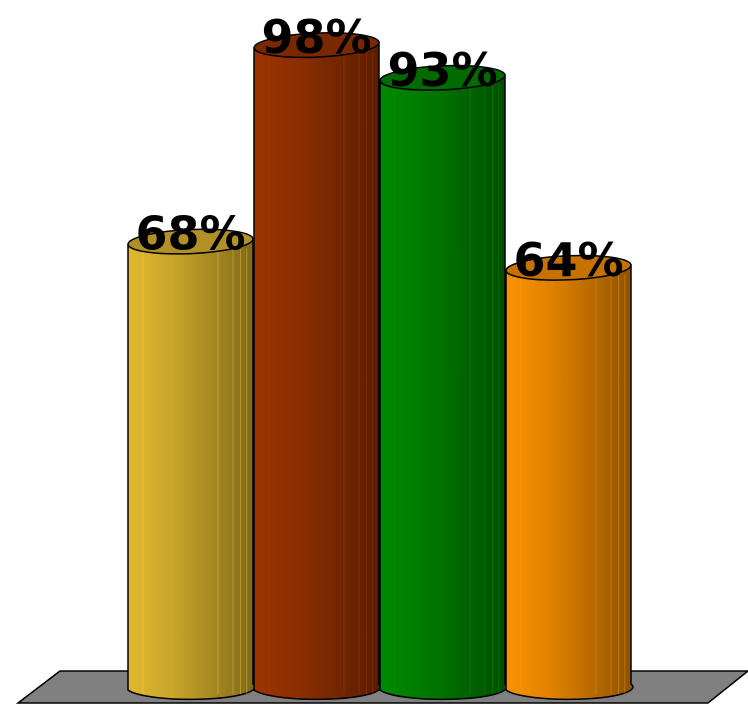  I want to click on data-label-3: 93%, so click(442, 70).